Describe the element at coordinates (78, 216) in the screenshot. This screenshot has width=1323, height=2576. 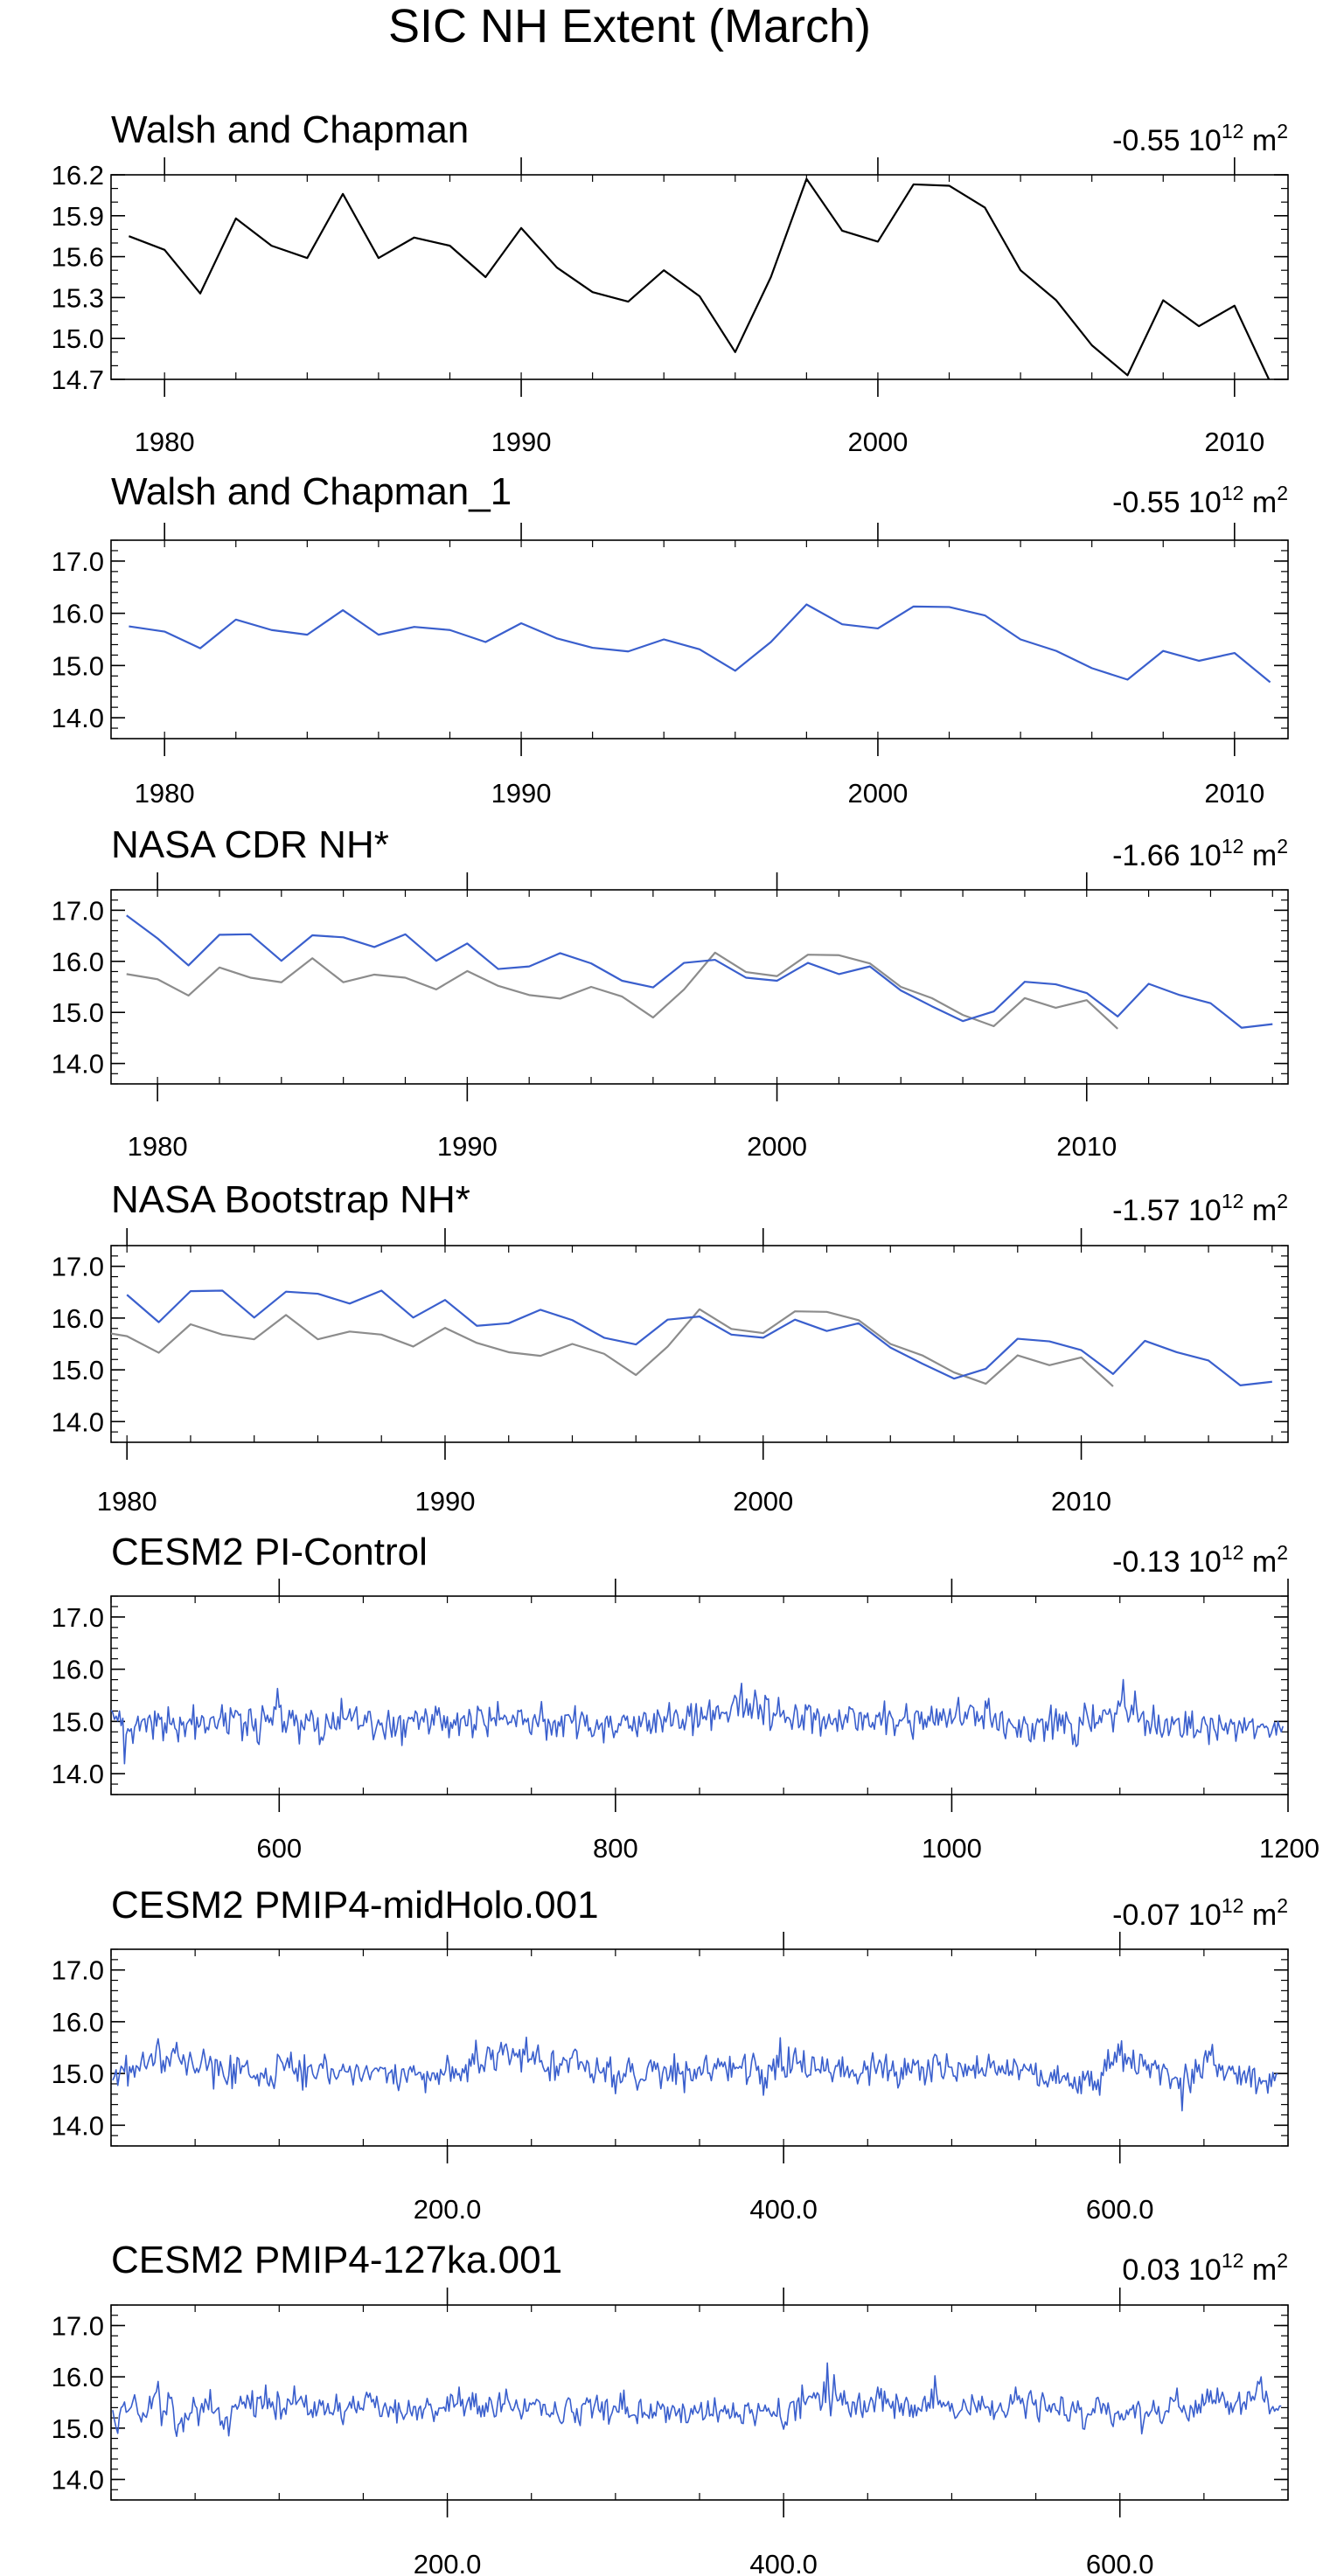
I see `y-tick-label: 15.9` at that location.